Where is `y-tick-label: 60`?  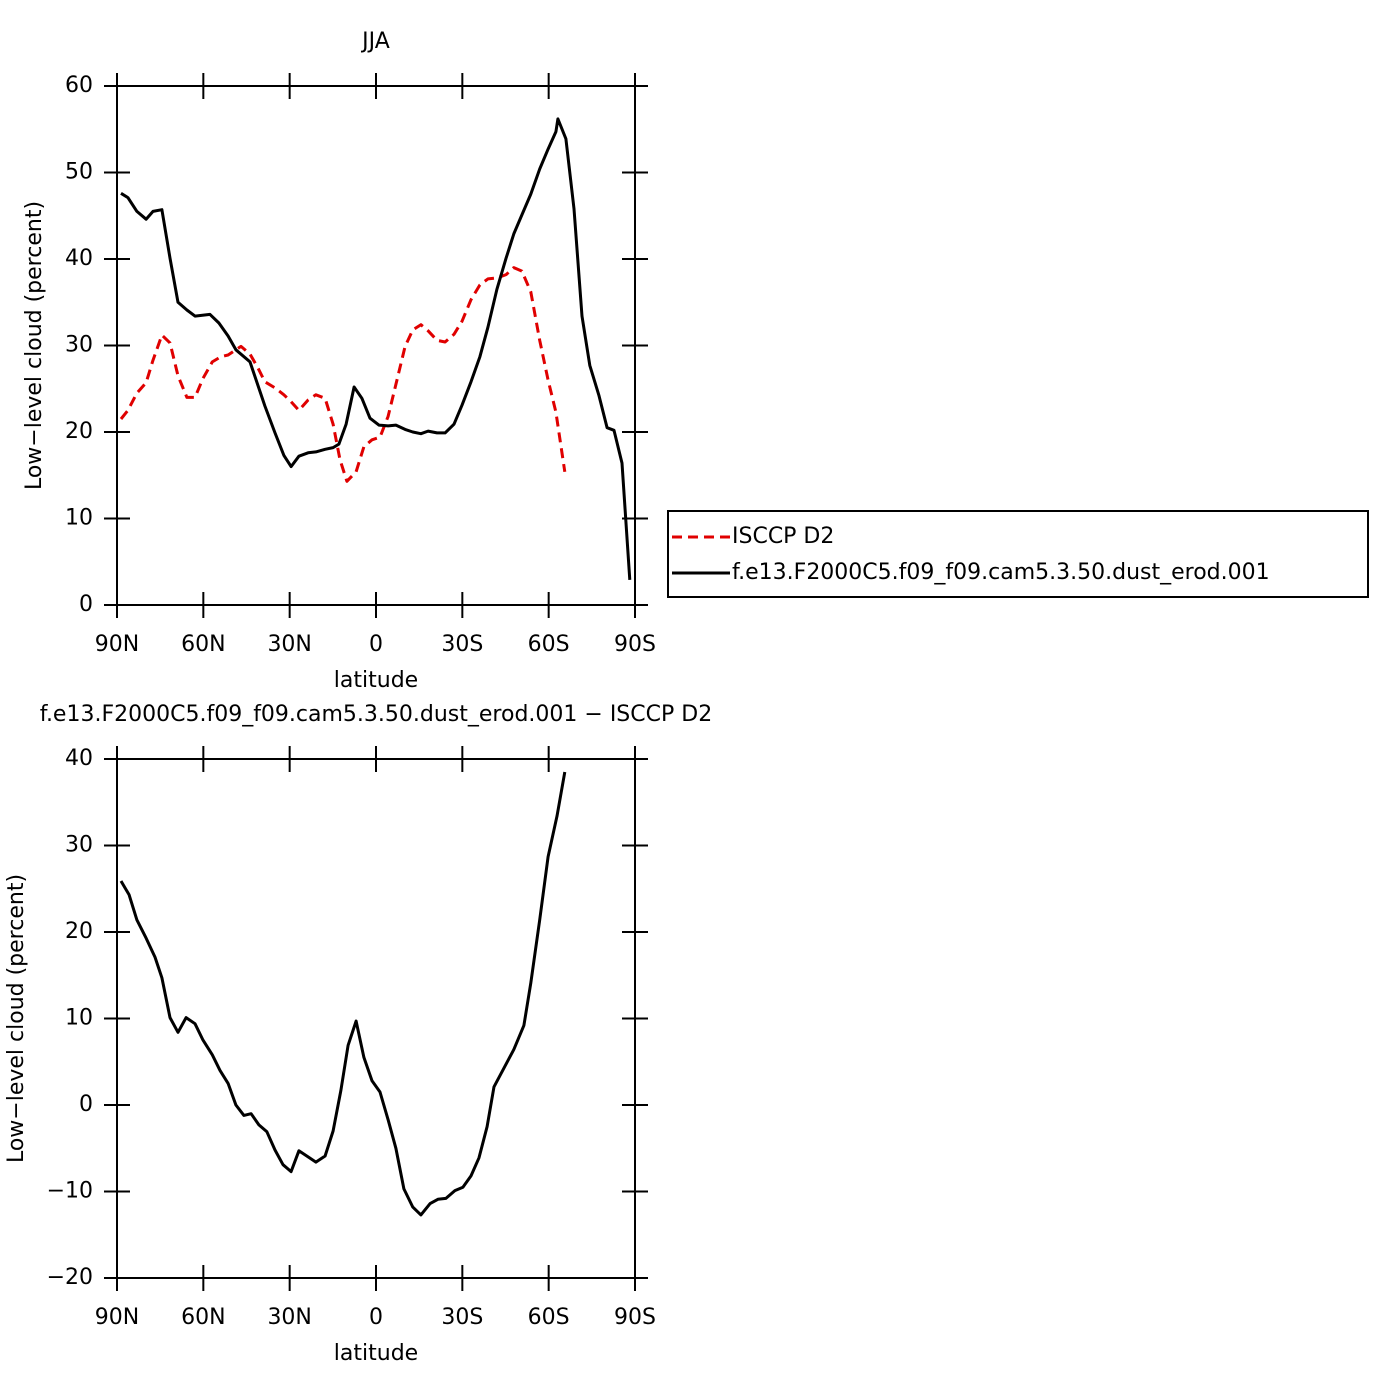
y-tick-label: 60 is located at coordinates (79, 85).